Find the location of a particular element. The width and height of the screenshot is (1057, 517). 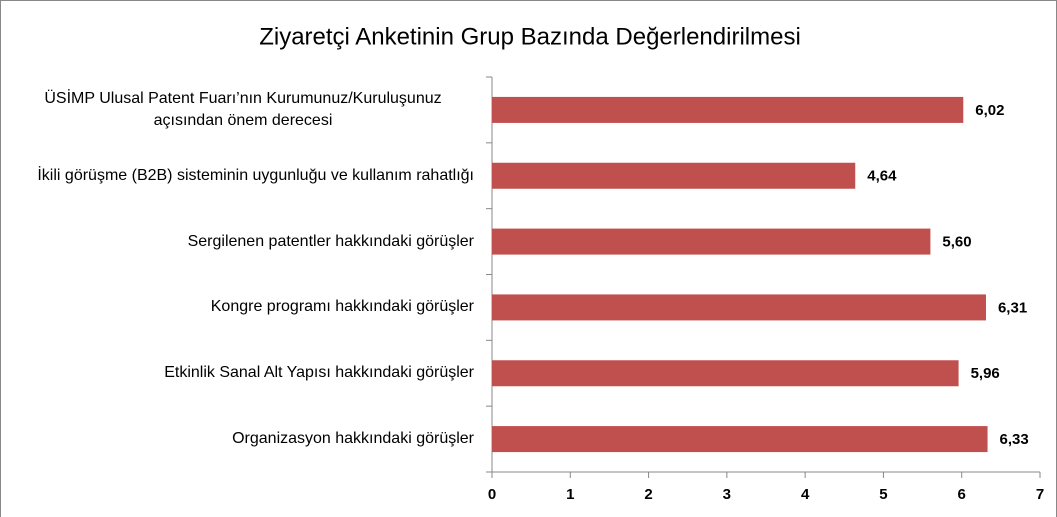

x-tick-label: 0 is located at coordinates (492, 494).